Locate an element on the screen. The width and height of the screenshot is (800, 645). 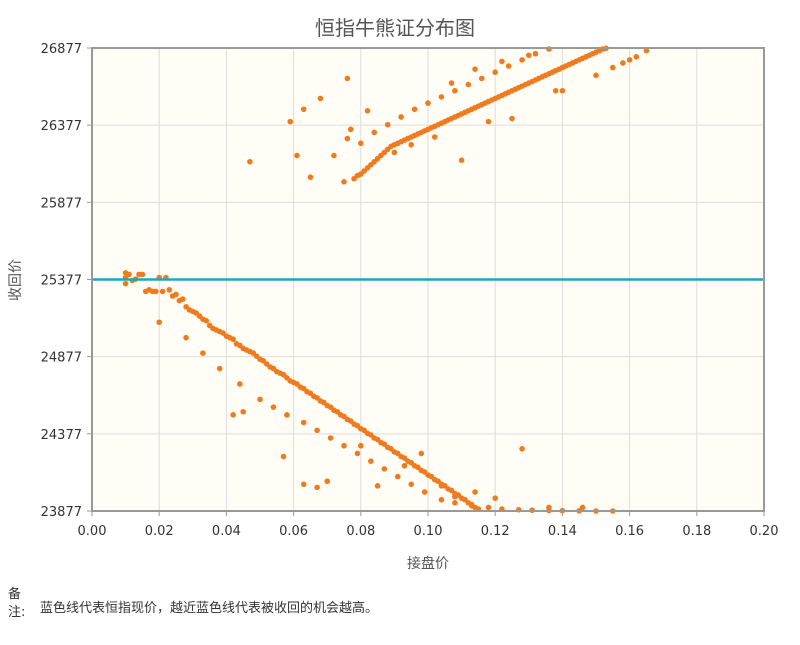
chart-title: 恒指牛熊证分布图 is located at coordinates (395, 28).